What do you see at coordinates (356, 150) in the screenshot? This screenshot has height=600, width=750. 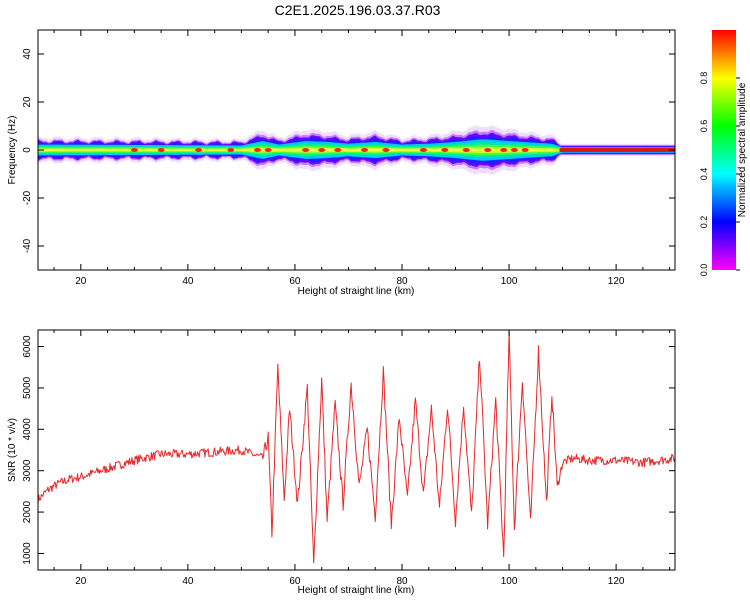 I see `spectrogram-band` at bounding box center [356, 150].